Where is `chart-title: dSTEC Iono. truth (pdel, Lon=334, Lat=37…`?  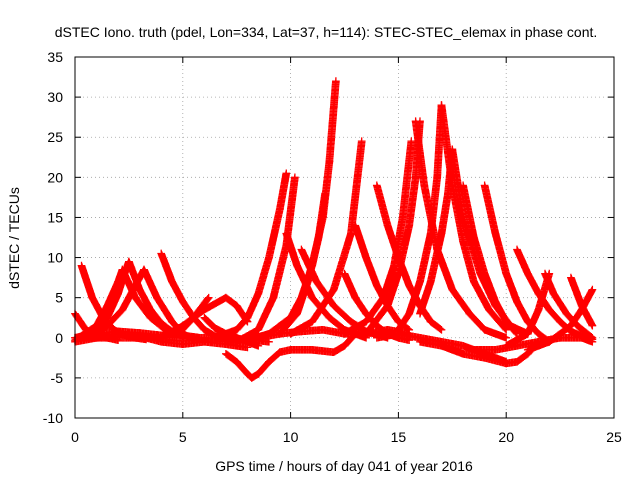
chart-title: dSTEC Iono. truth (pdel, Lon=334, Lat=37… is located at coordinates (326, 32).